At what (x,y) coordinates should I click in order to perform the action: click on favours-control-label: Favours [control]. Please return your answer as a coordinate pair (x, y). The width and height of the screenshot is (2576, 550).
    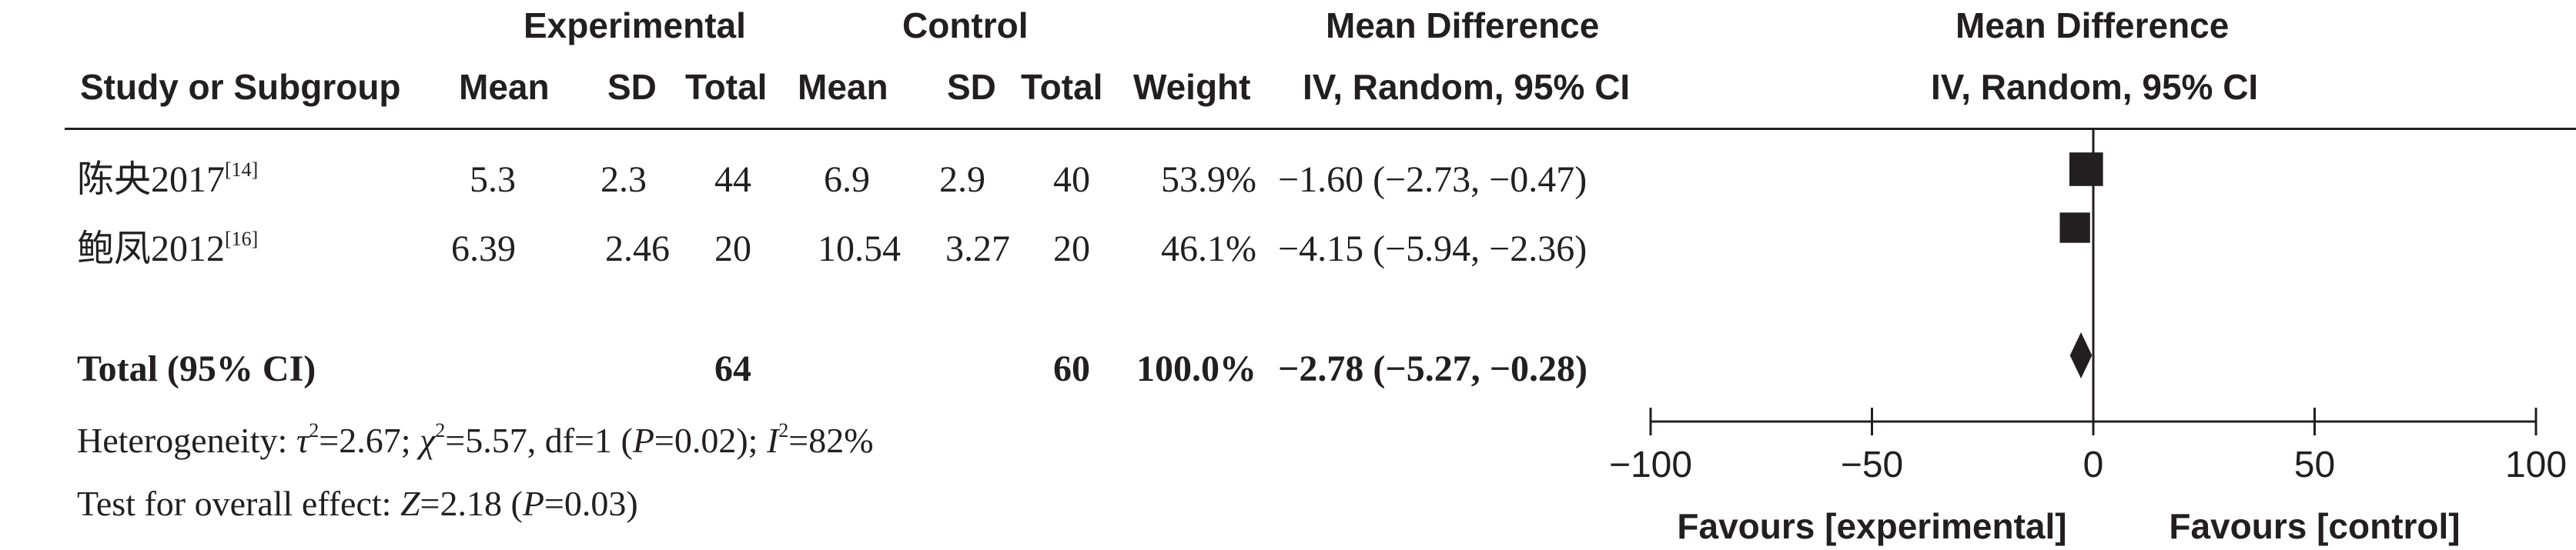
    Looking at the image, I should click on (2314, 526).